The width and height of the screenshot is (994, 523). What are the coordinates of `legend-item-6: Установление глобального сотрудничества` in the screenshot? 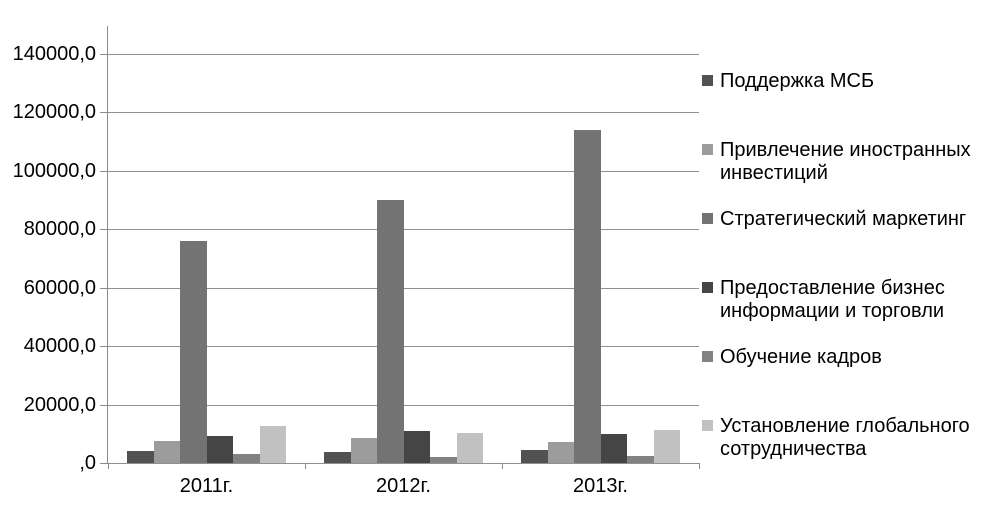 It's located at (846, 438).